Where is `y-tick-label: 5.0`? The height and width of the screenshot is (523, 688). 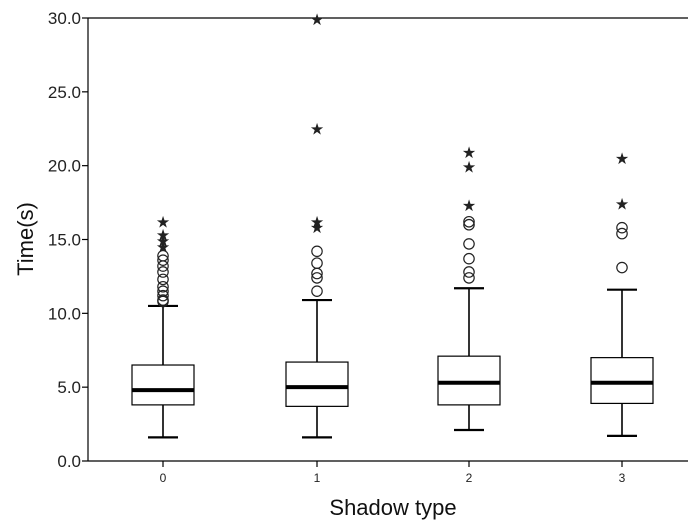 y-tick-label: 5.0 is located at coordinates (69, 387).